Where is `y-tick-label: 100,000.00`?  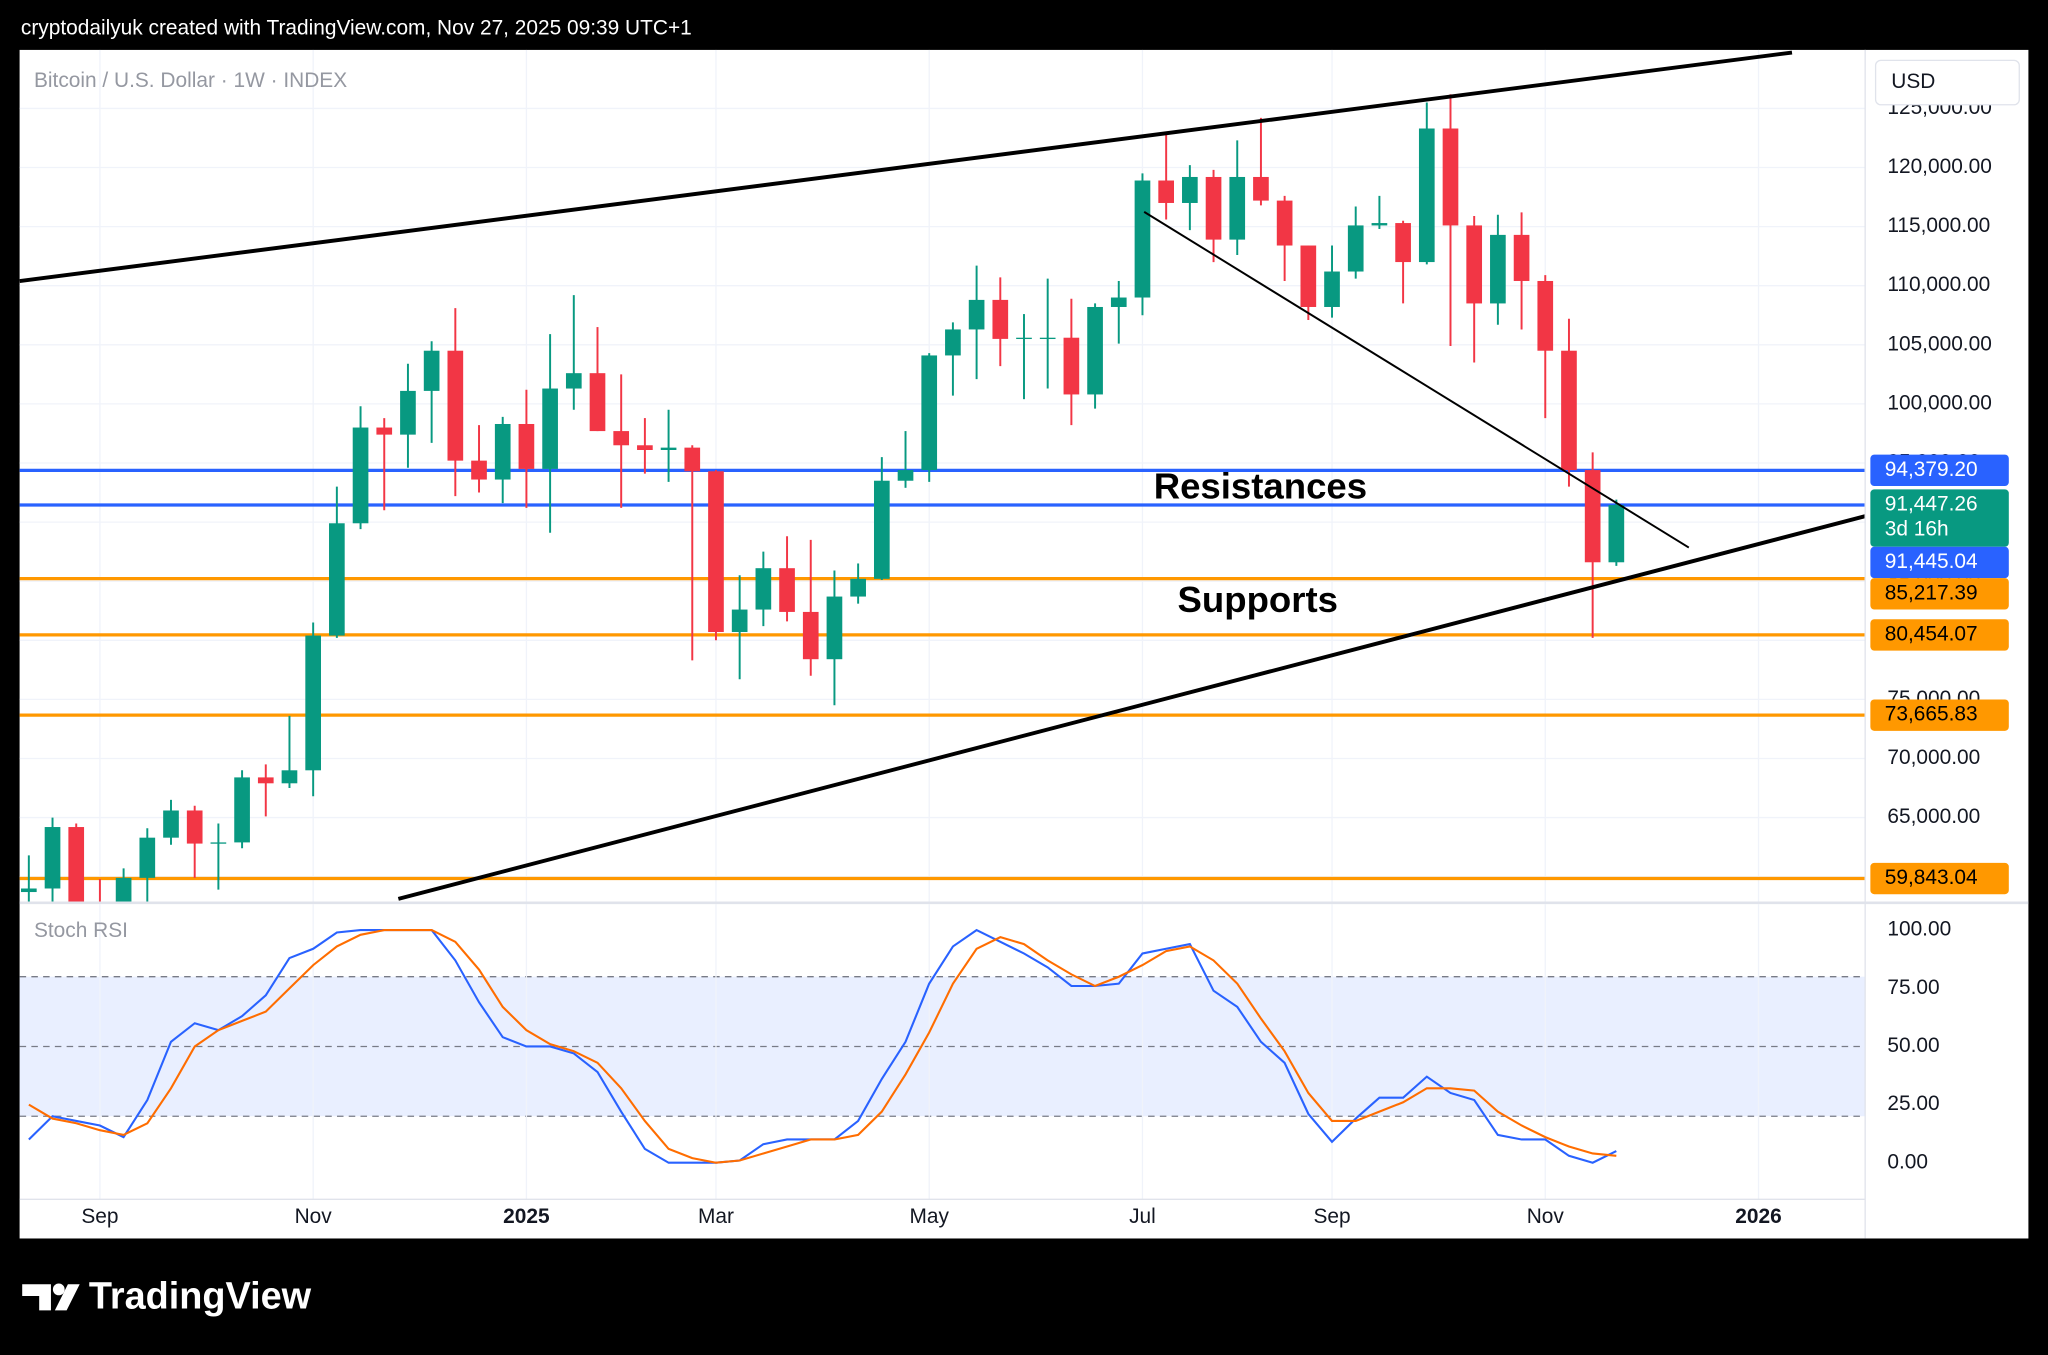 y-tick-label: 100,000.00 is located at coordinates (1939, 402).